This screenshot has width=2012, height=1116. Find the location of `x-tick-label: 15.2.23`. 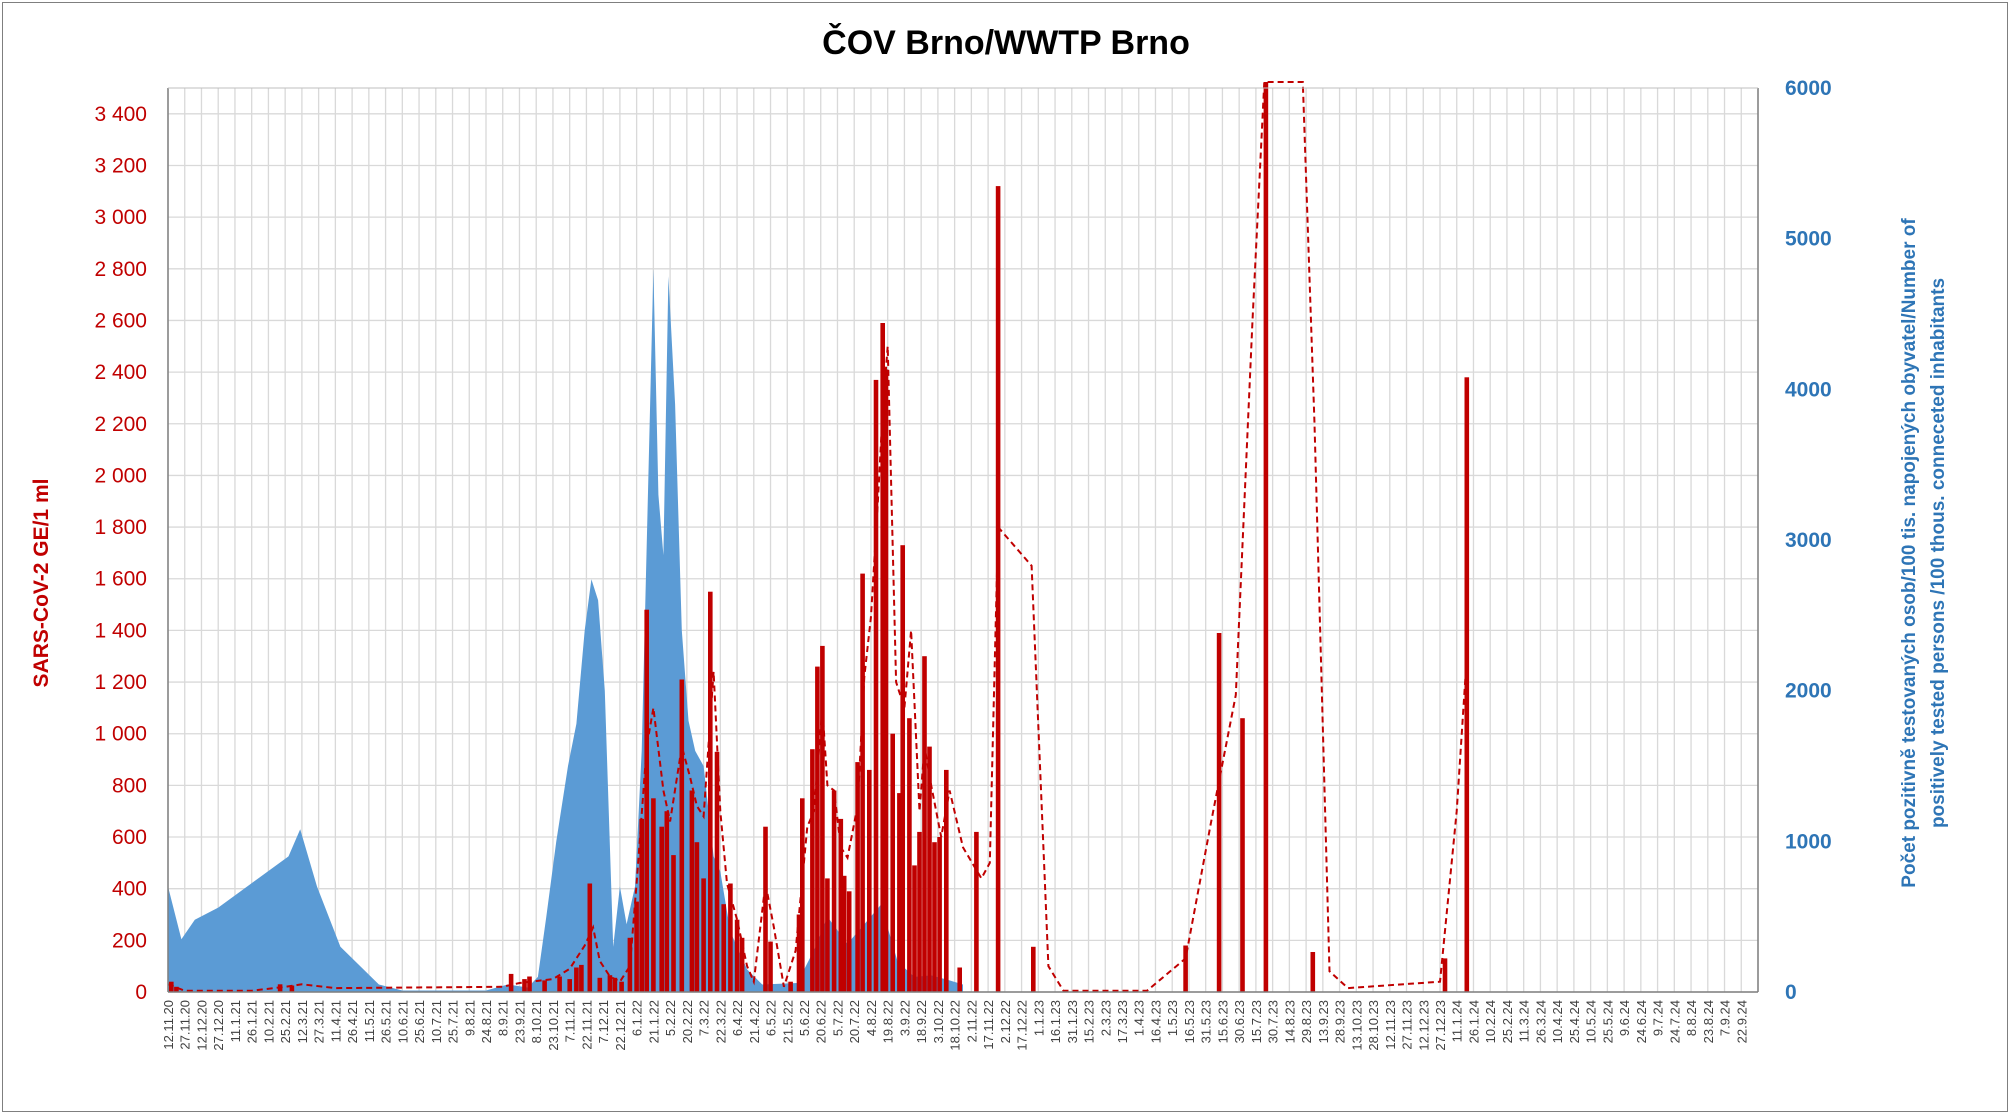

x-tick-label: 15.2.23 is located at coordinates (1089, 1021).